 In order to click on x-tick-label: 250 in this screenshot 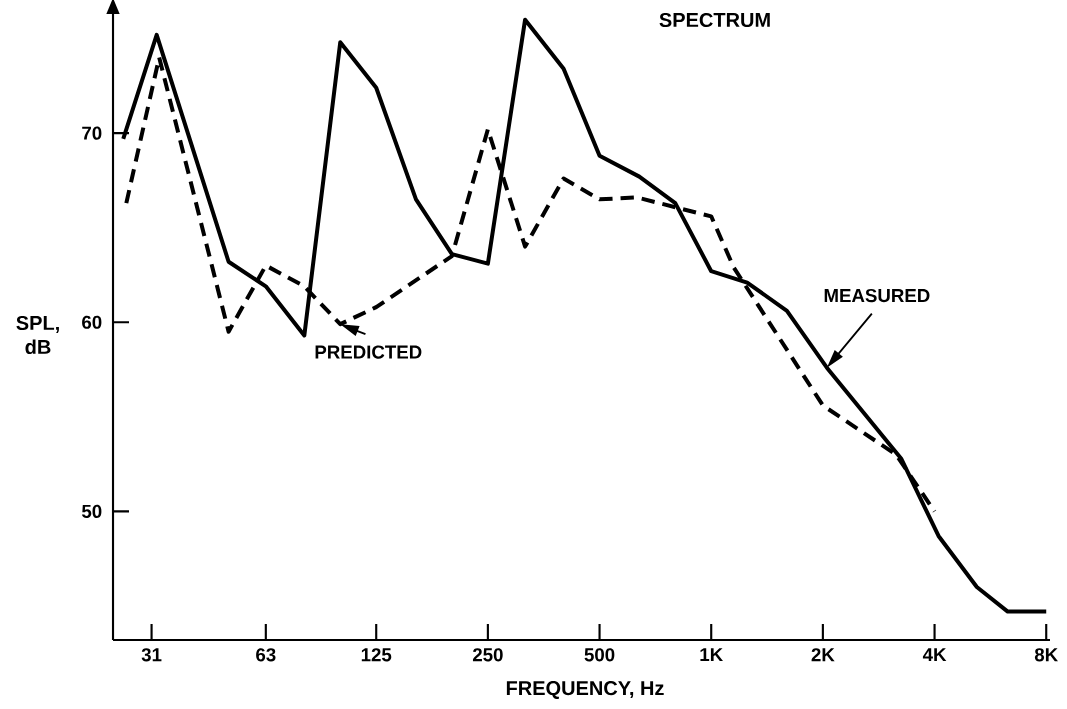, I will do `click(487, 655)`.